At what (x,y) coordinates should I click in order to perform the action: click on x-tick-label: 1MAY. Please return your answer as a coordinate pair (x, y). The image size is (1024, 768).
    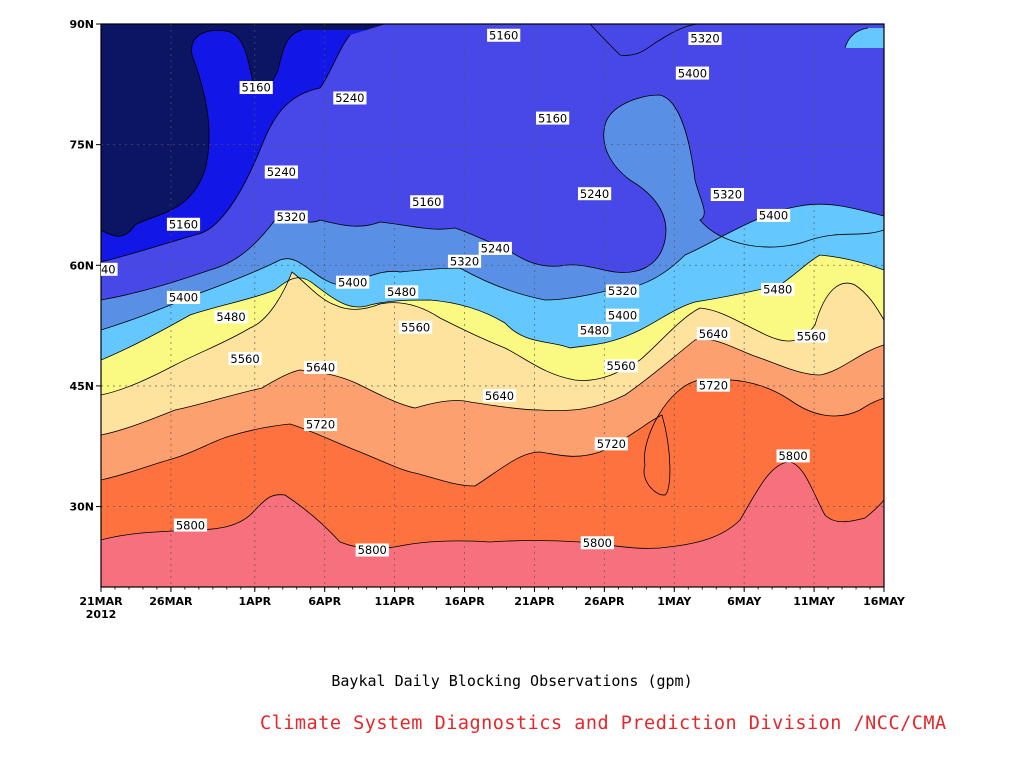
    Looking at the image, I should click on (674, 601).